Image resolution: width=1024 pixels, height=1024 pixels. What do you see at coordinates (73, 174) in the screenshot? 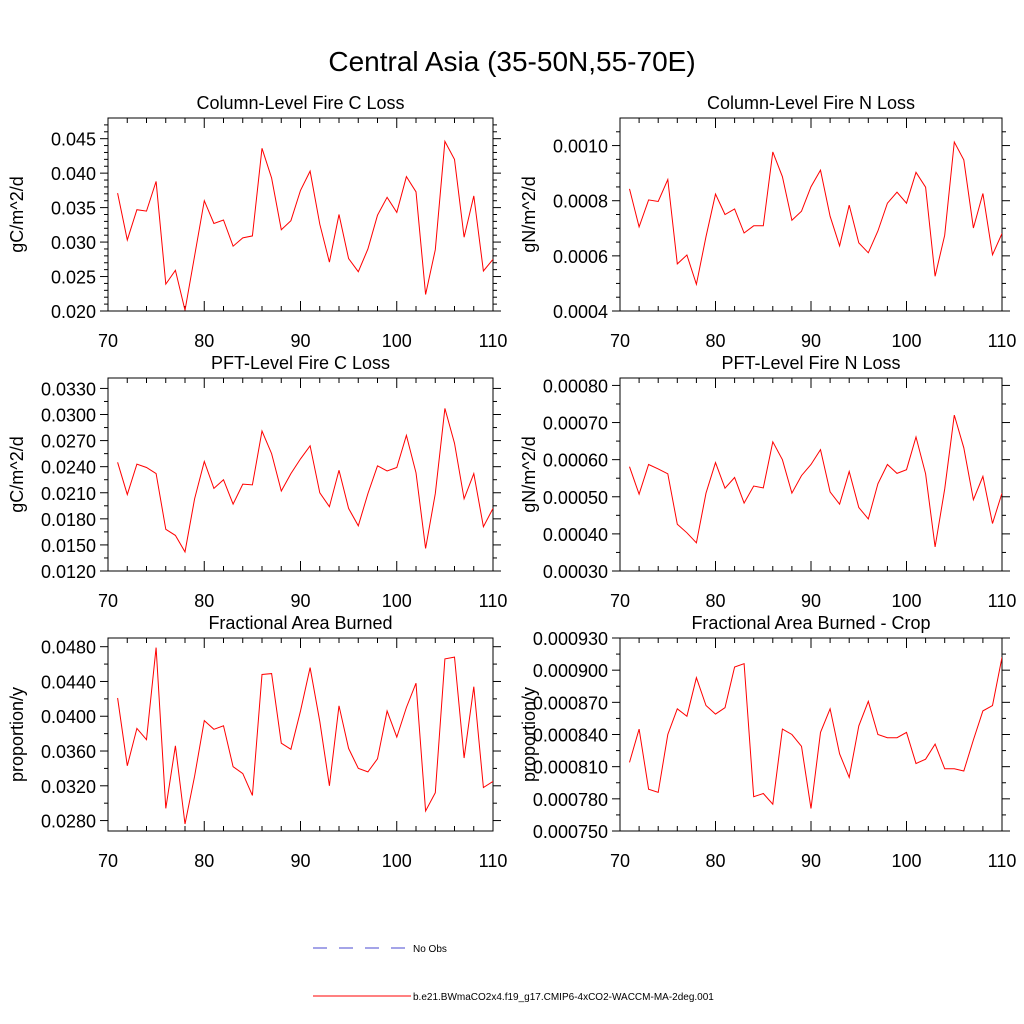
I see `y-tick-label: 0.040` at bounding box center [73, 174].